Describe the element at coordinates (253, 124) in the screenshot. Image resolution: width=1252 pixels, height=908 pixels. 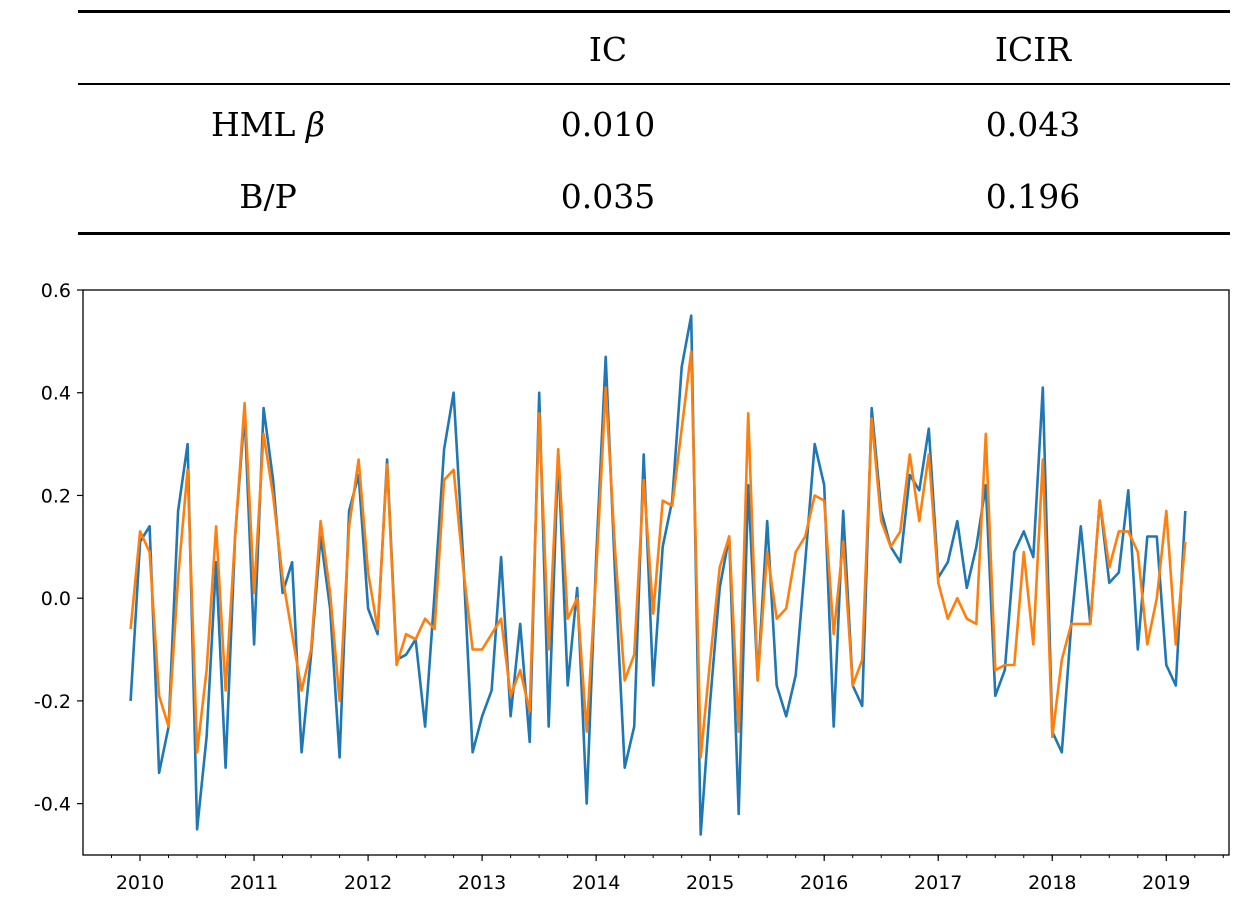
I see `row-label-text: HML` at that location.